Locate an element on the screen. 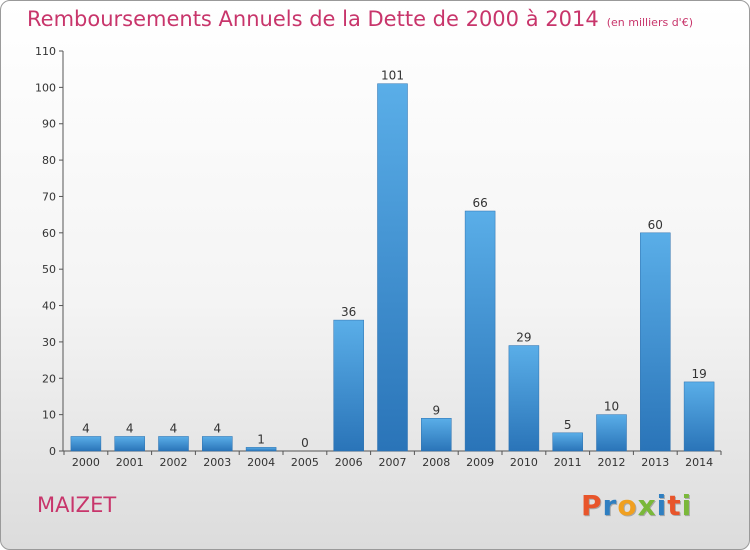 The height and width of the screenshot is (550, 750). commune-name: MAIZET is located at coordinates (77, 505).